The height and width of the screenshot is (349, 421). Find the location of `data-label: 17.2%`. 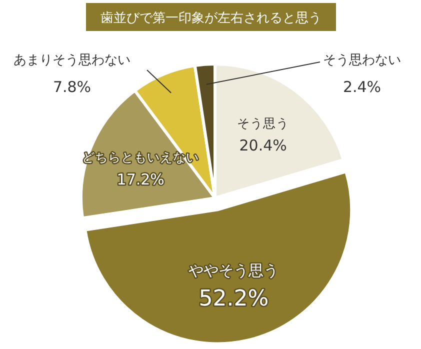

data-label: 17.2% is located at coordinates (140, 179).